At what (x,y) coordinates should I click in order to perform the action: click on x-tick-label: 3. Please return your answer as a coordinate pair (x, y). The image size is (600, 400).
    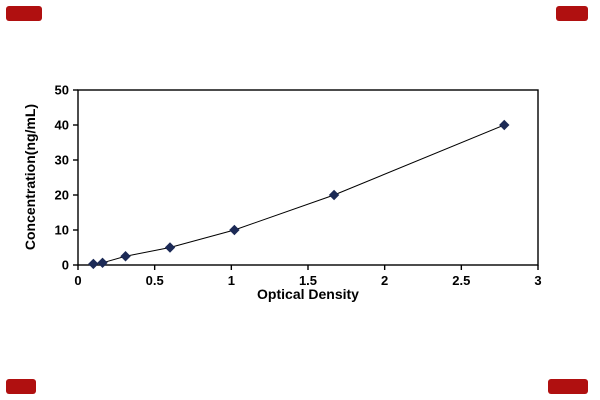
    Looking at the image, I should click on (537, 280).